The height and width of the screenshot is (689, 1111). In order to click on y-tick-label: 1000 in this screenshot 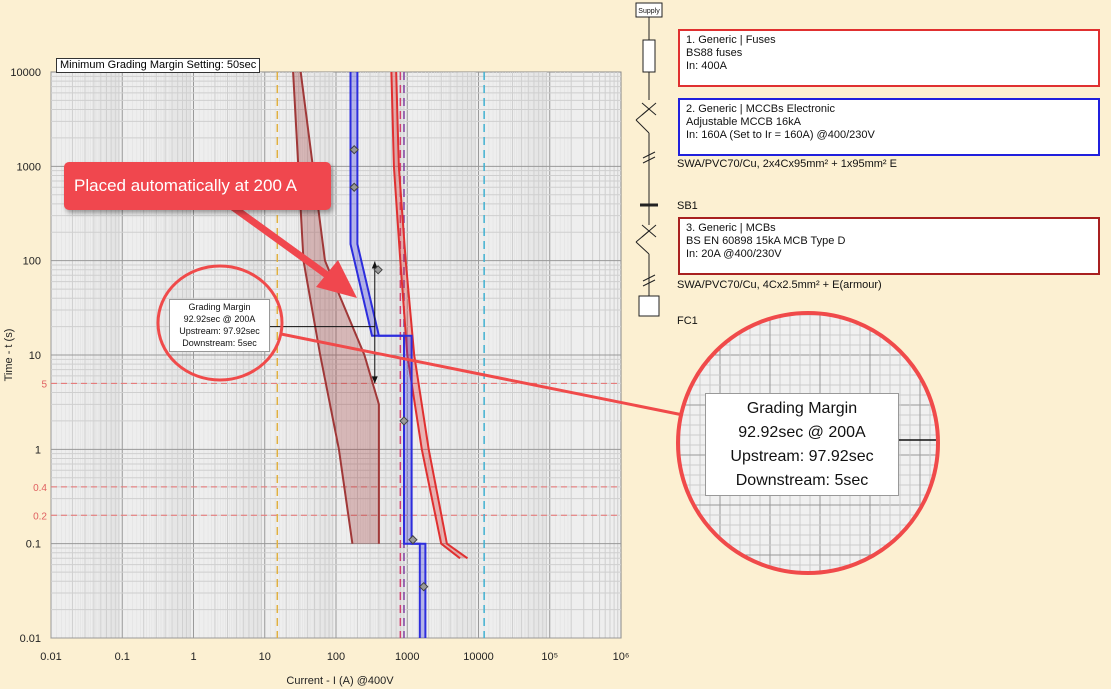, I will do `click(29, 167)`.